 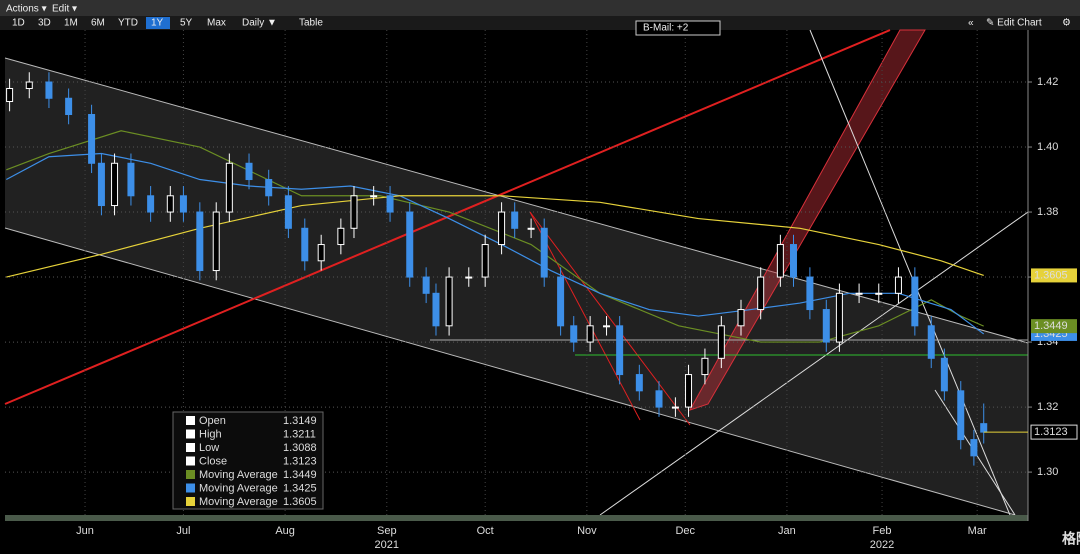 I want to click on close-price-label-box, so click(x=1054, y=432).